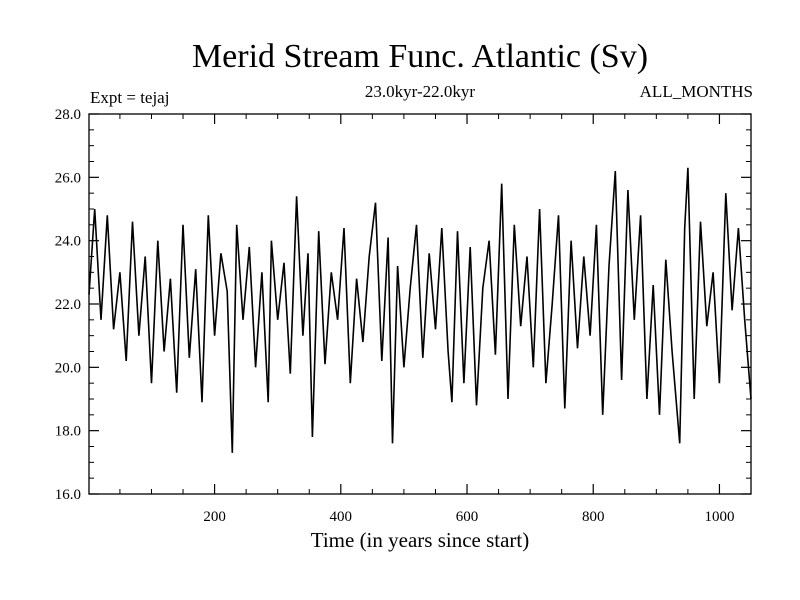  What do you see at coordinates (420, 56) in the screenshot?
I see `chart-title: Merid Stream Func. Atlantic (Sv)` at bounding box center [420, 56].